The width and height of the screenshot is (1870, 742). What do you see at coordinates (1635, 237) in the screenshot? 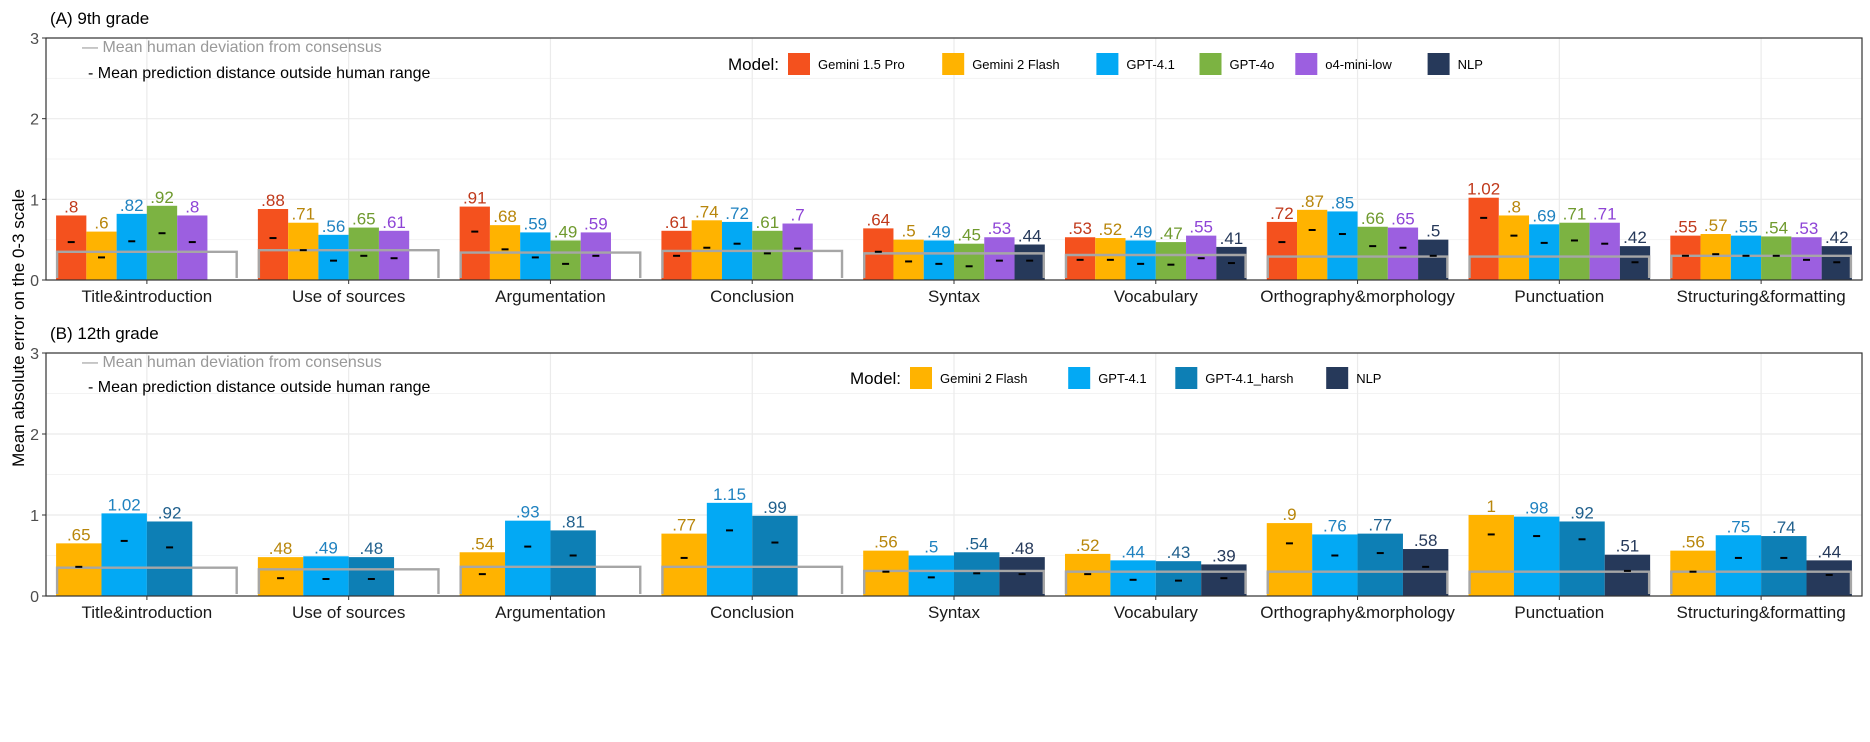
I see `value-label: .42` at bounding box center [1635, 237].